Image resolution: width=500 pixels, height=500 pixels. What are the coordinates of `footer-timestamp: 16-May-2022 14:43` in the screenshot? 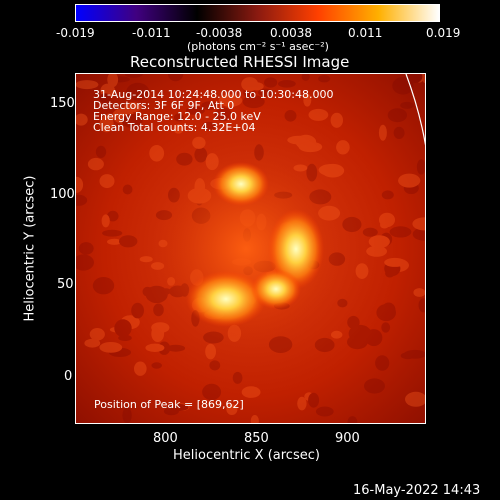 It's located at (417, 490).